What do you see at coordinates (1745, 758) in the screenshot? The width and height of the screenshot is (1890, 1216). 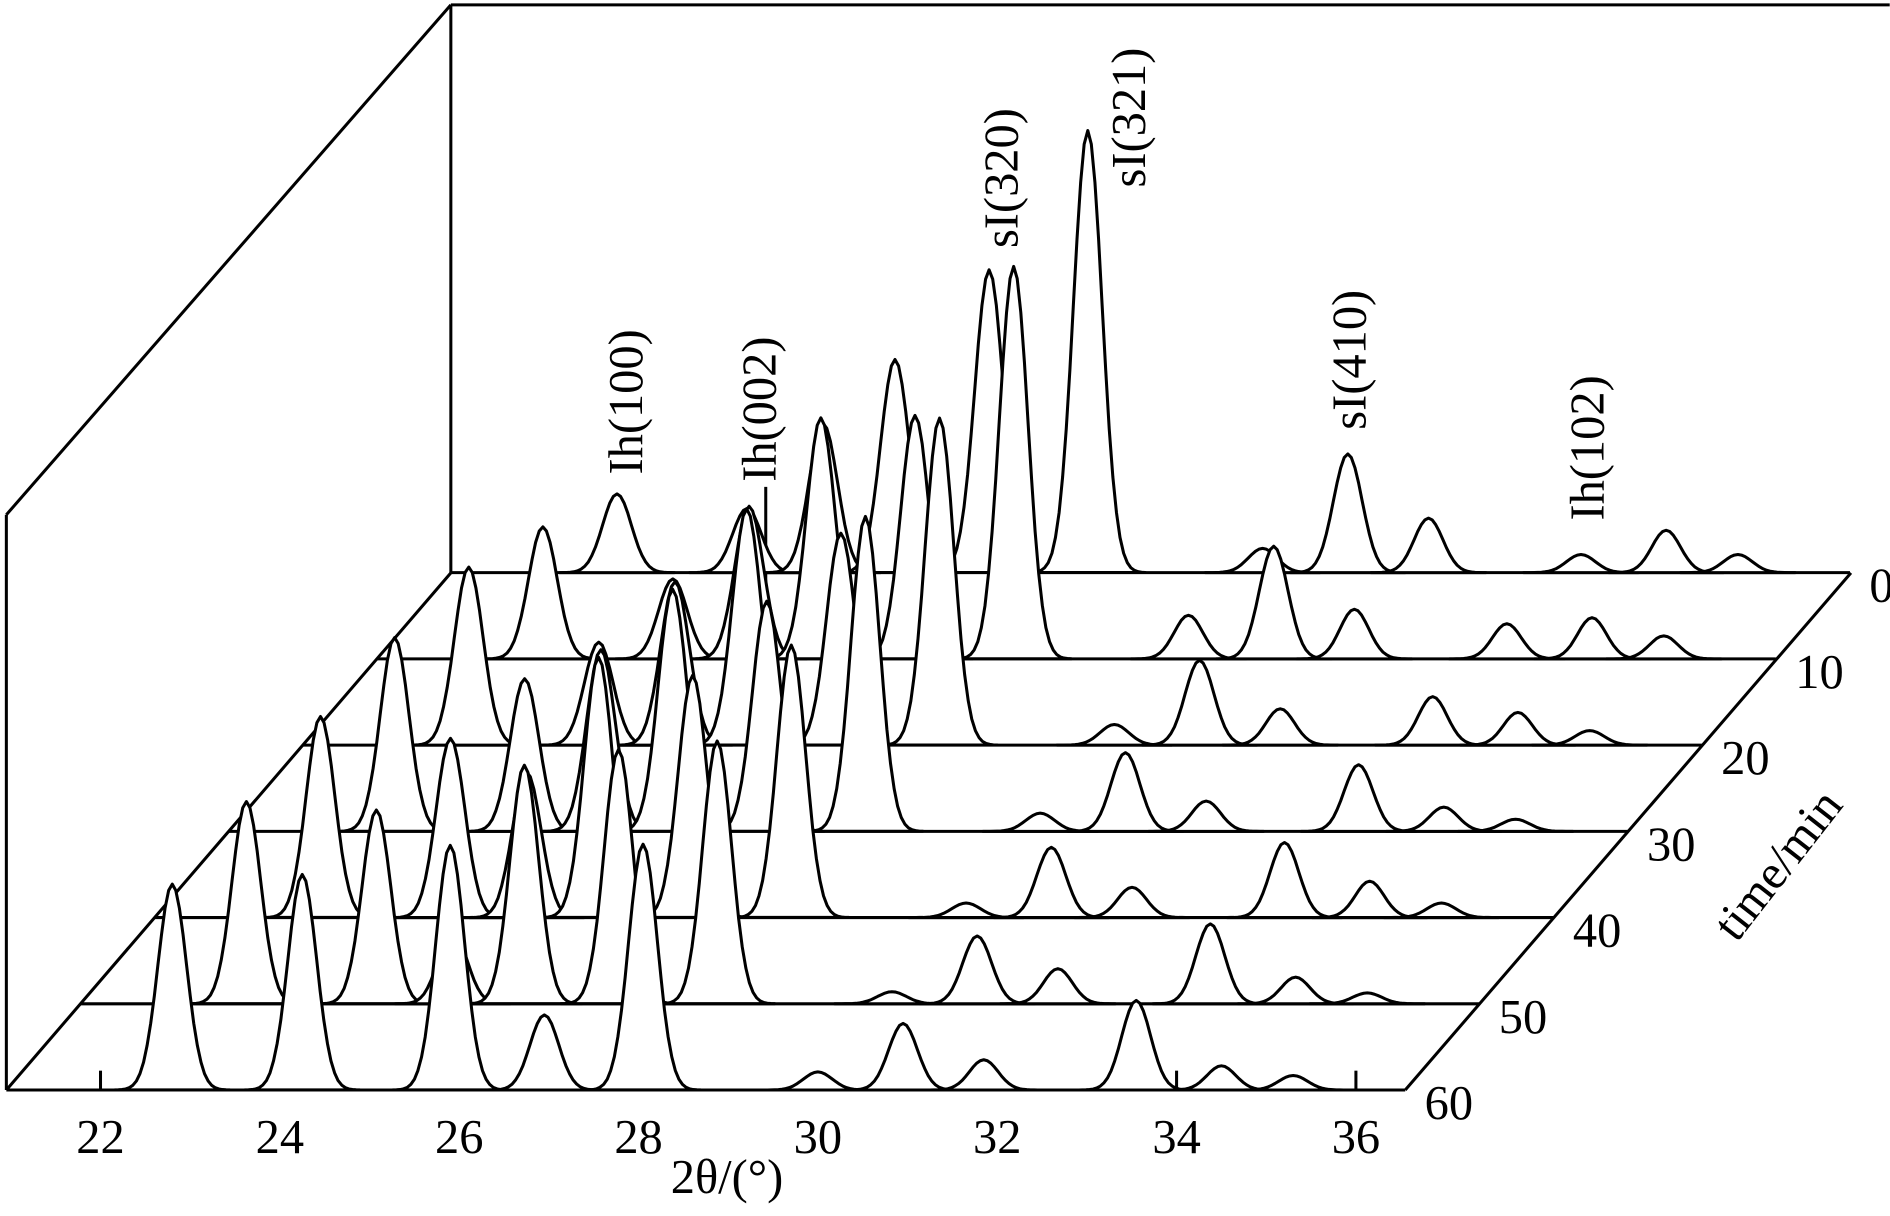 I see `depth-tick-label: 20` at bounding box center [1745, 758].